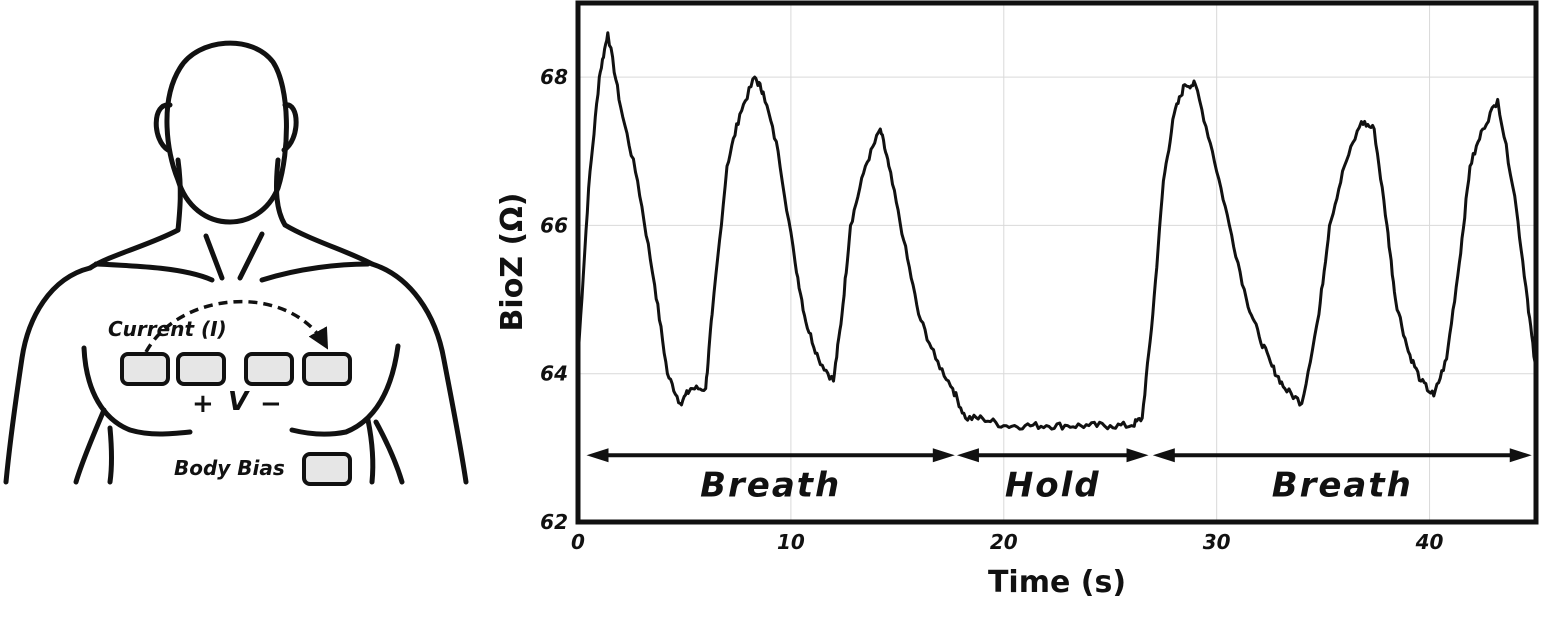 The width and height of the screenshot is (1541, 620). What do you see at coordinates (554, 77) in the screenshot?
I see `y-tick-label: 68` at bounding box center [554, 77].